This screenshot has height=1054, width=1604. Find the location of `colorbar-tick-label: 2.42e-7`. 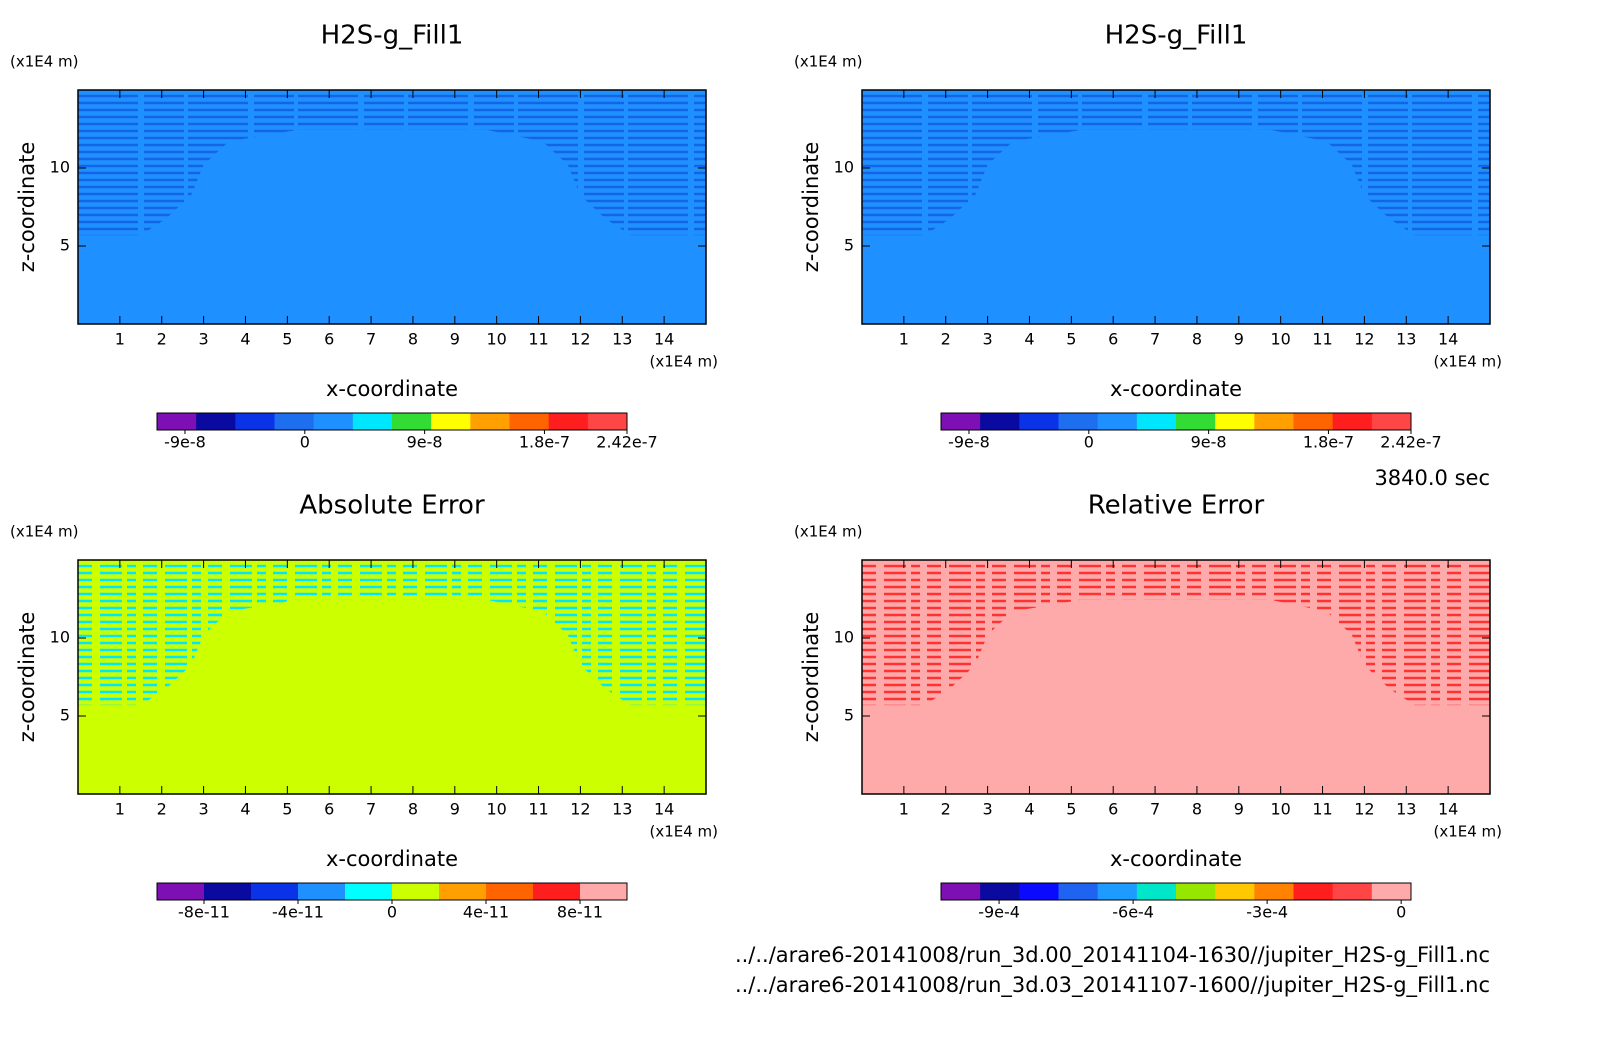

colorbar-tick-label: 2.42e-7 is located at coordinates (1410, 442).